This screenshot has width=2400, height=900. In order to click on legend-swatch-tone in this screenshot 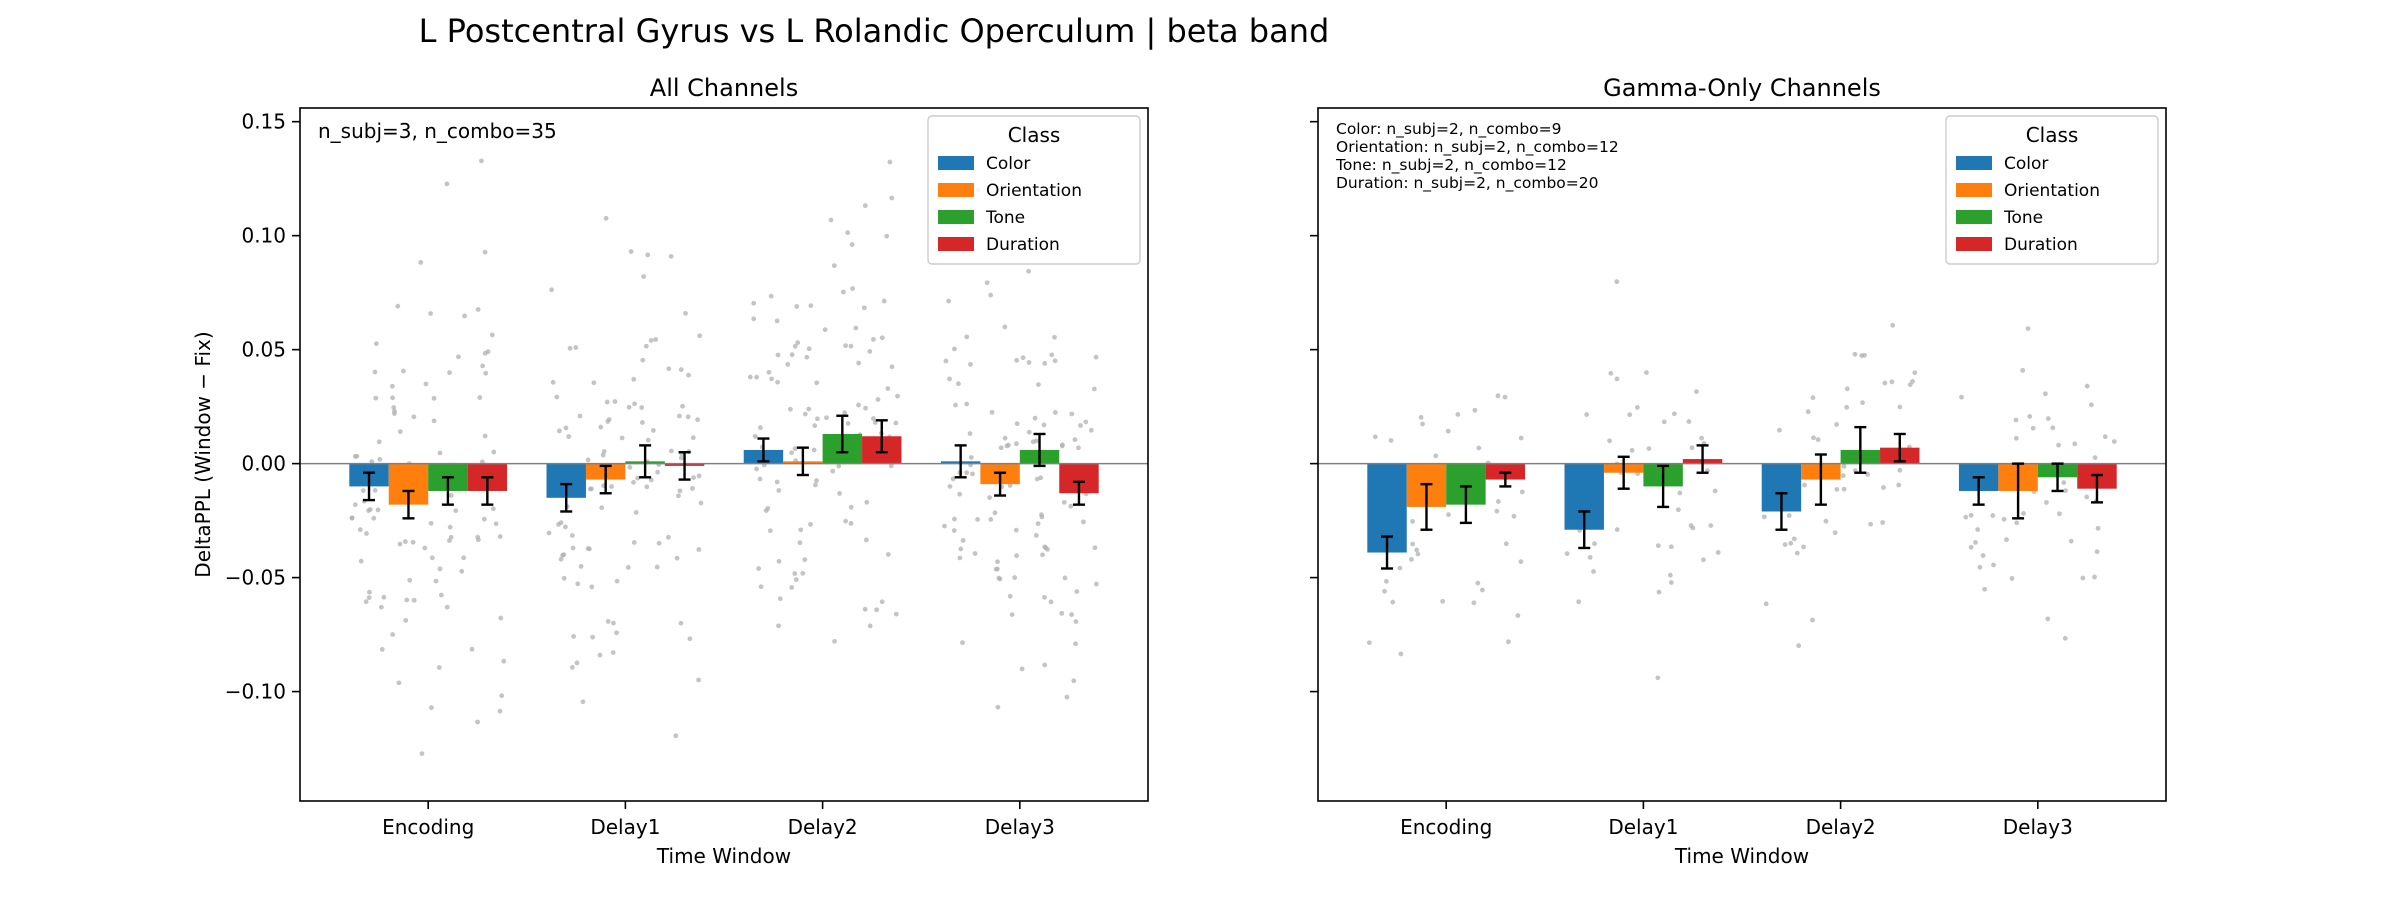, I will do `click(956, 217)`.